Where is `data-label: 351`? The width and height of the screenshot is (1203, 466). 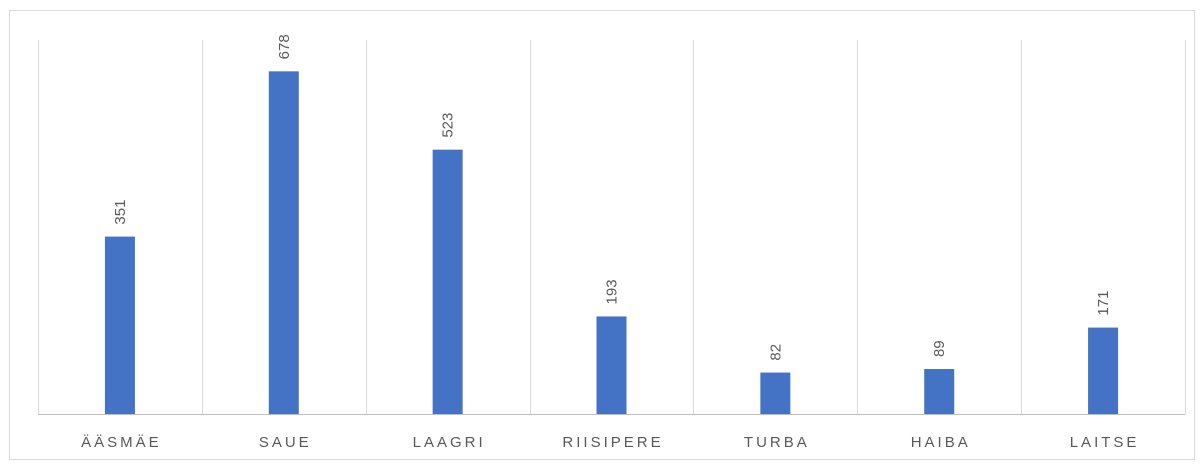 data-label: 351 is located at coordinates (120, 212).